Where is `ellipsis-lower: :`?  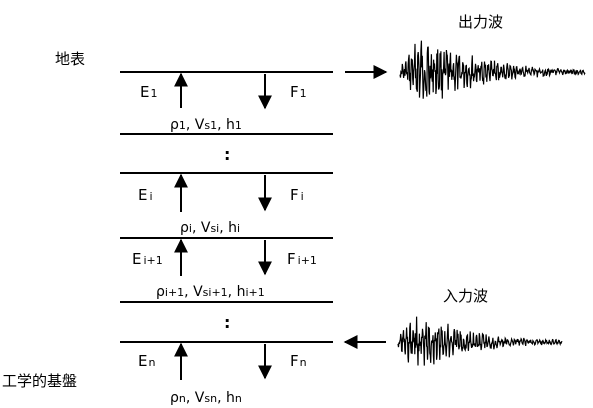 ellipsis-lower: : is located at coordinates (227, 322).